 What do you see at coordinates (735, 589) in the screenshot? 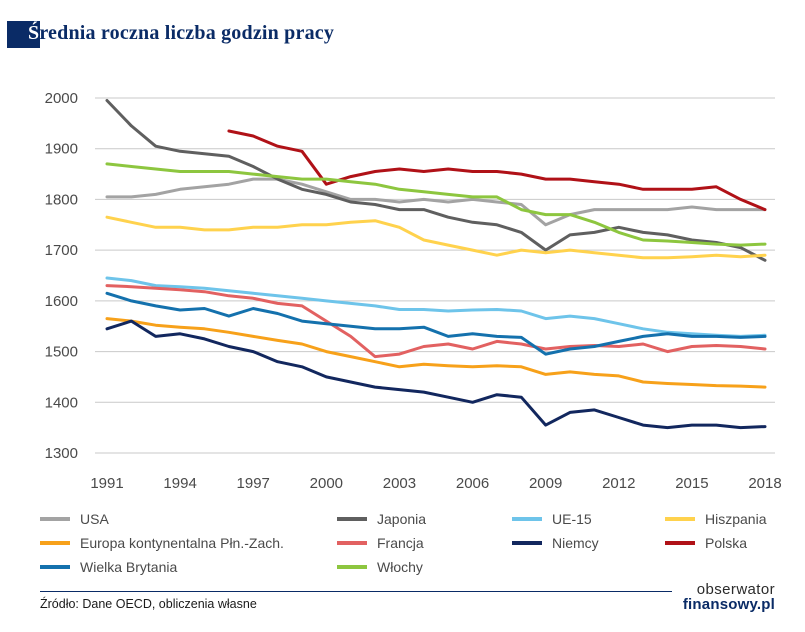
I see `logo-line1: obserwator` at bounding box center [735, 589].